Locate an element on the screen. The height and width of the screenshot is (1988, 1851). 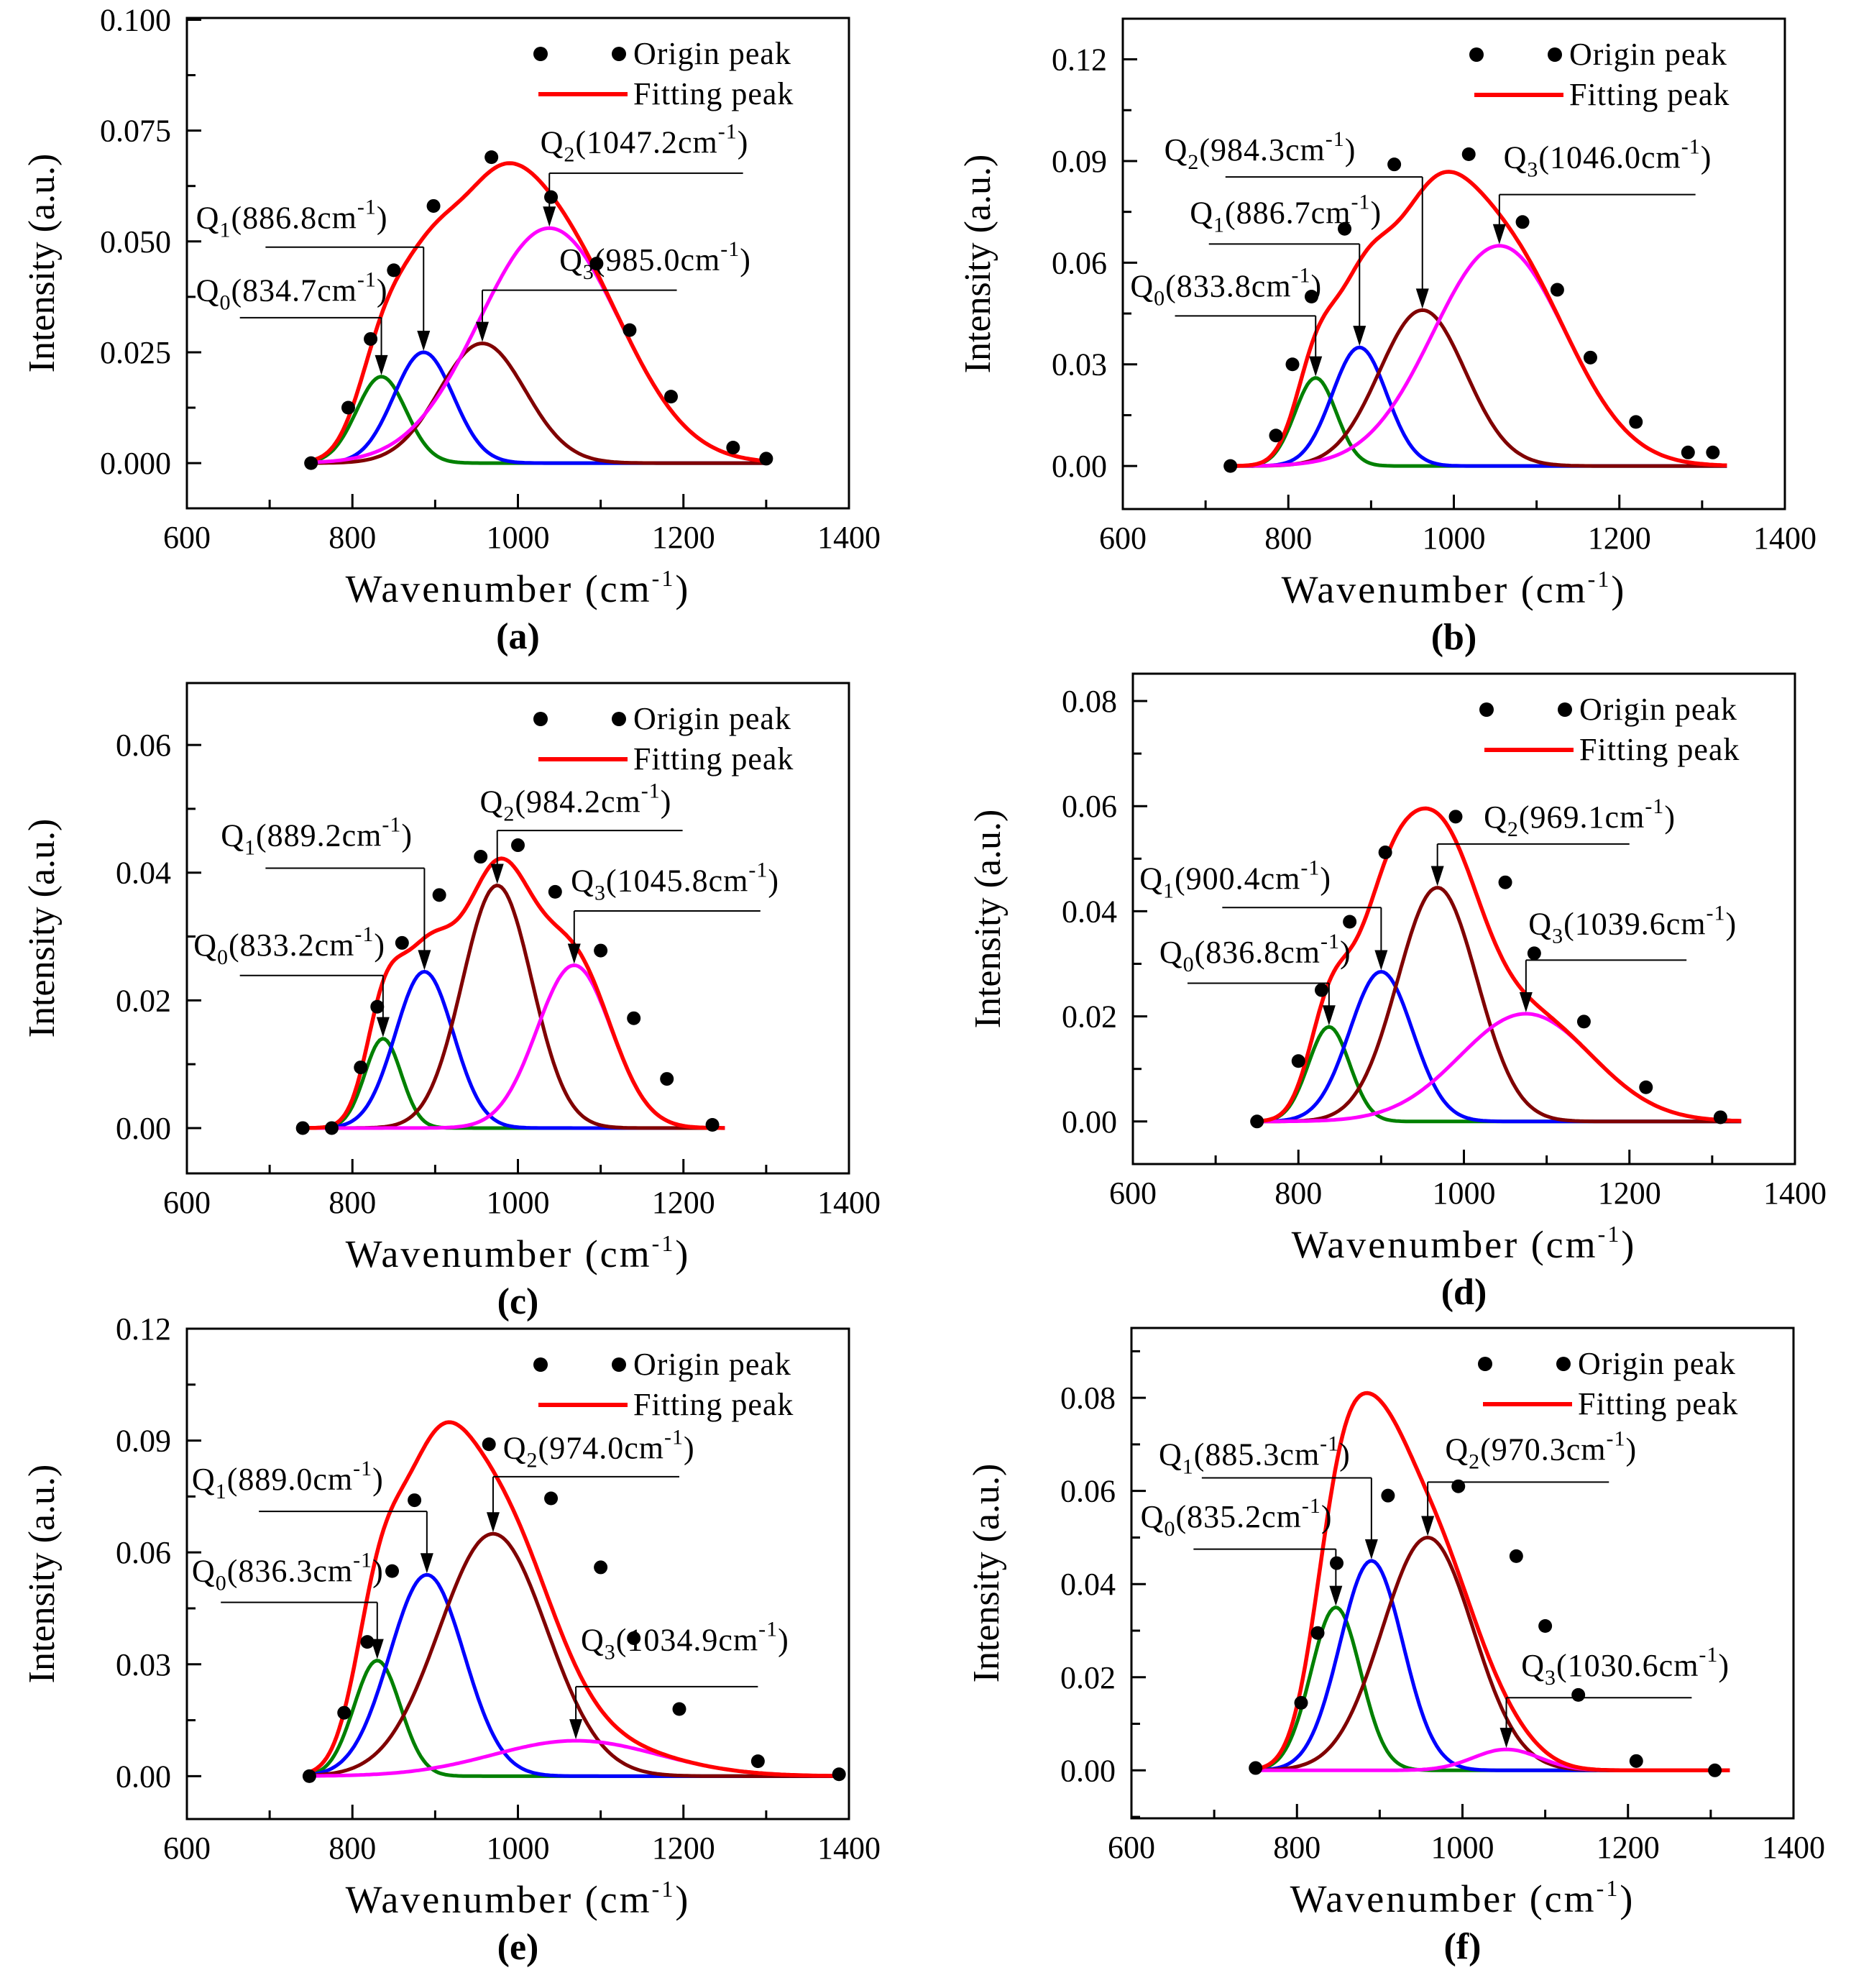
panel-label: (b) is located at coordinates (1454, 637).